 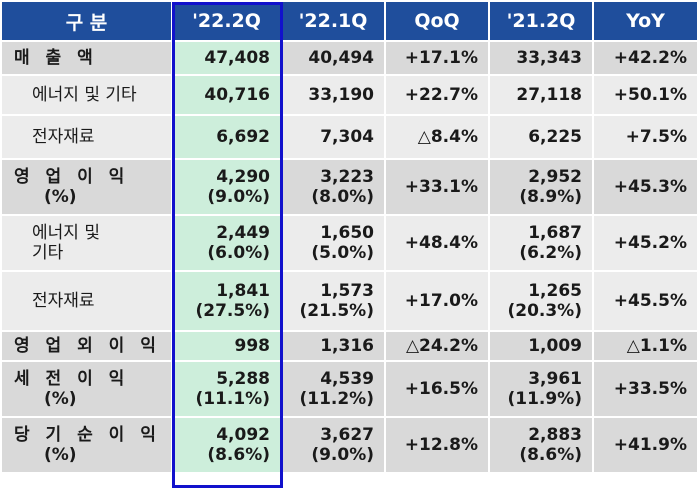 What do you see at coordinates (541, 445) in the screenshot?
I see `cell-21-2q: 2,883 (8.6%)` at bounding box center [541, 445].